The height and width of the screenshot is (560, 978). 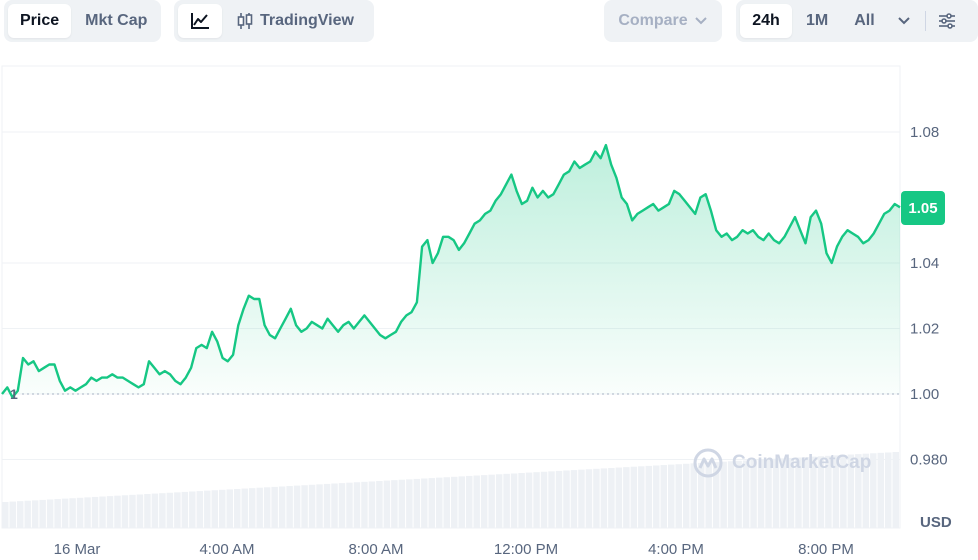 I want to click on x-tick-label: 8:00 AM, so click(x=375, y=549).